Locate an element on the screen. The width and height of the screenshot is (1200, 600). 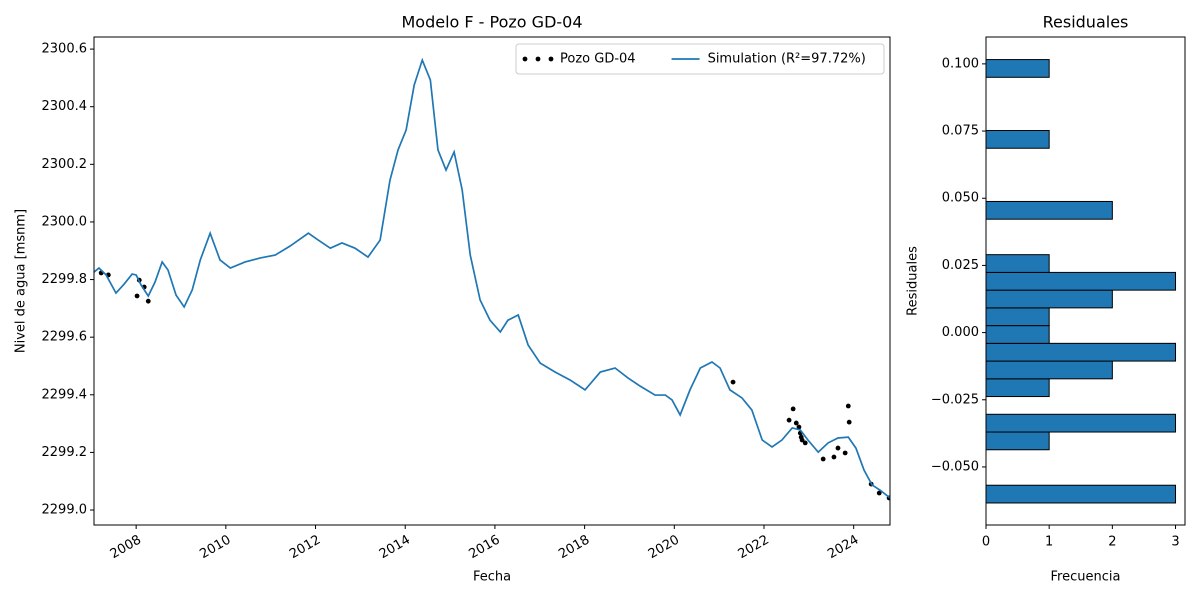
chart-title: Modelo F - Pozo GD-04 is located at coordinates (491, 22).